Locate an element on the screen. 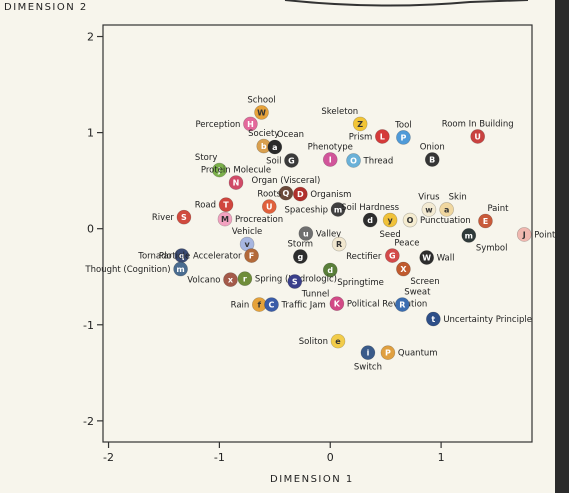 The image size is (569, 493). data-point: G Peace is located at coordinates (402, 251).